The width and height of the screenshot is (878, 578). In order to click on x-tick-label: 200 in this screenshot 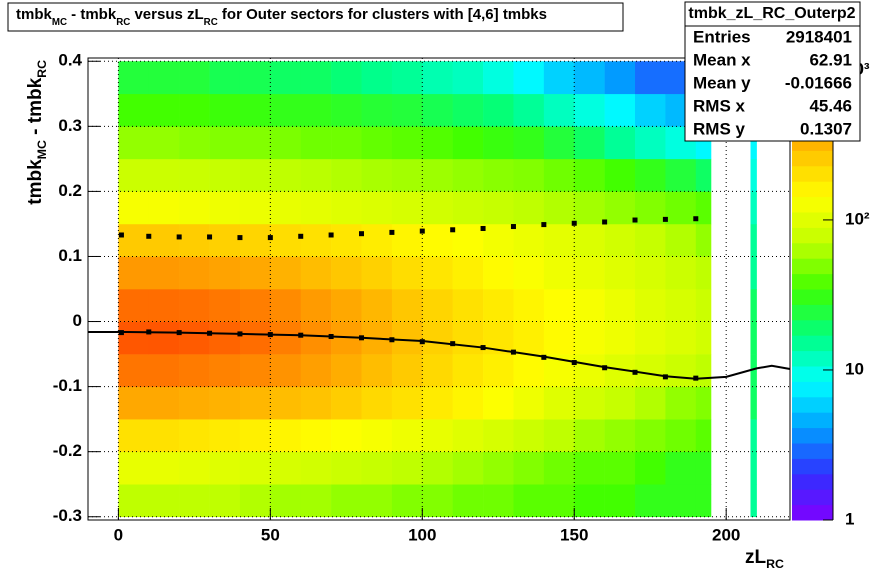, I will do `click(726, 534)`.